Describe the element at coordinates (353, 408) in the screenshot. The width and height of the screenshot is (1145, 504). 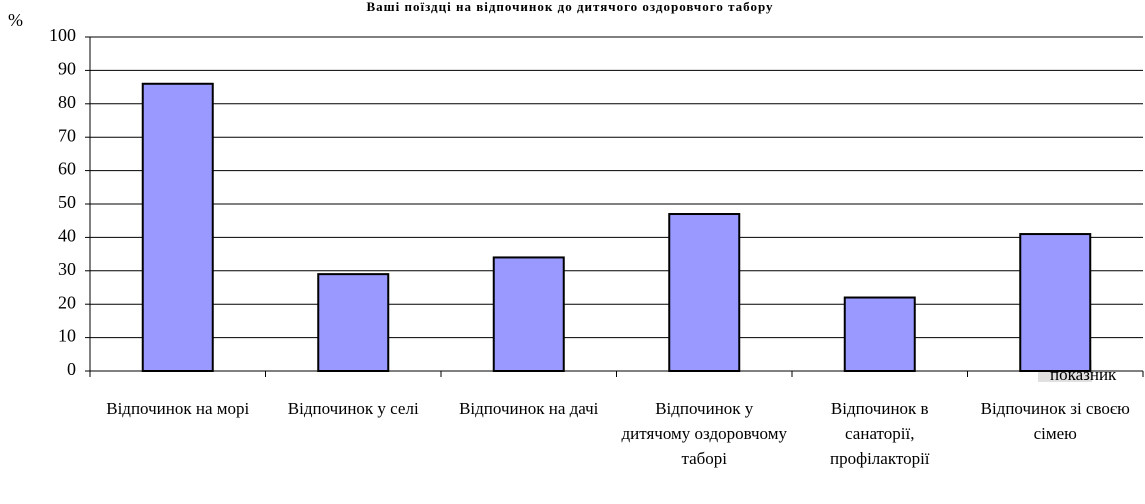
I see `x-tick-label: Відпочинок у селі` at that location.